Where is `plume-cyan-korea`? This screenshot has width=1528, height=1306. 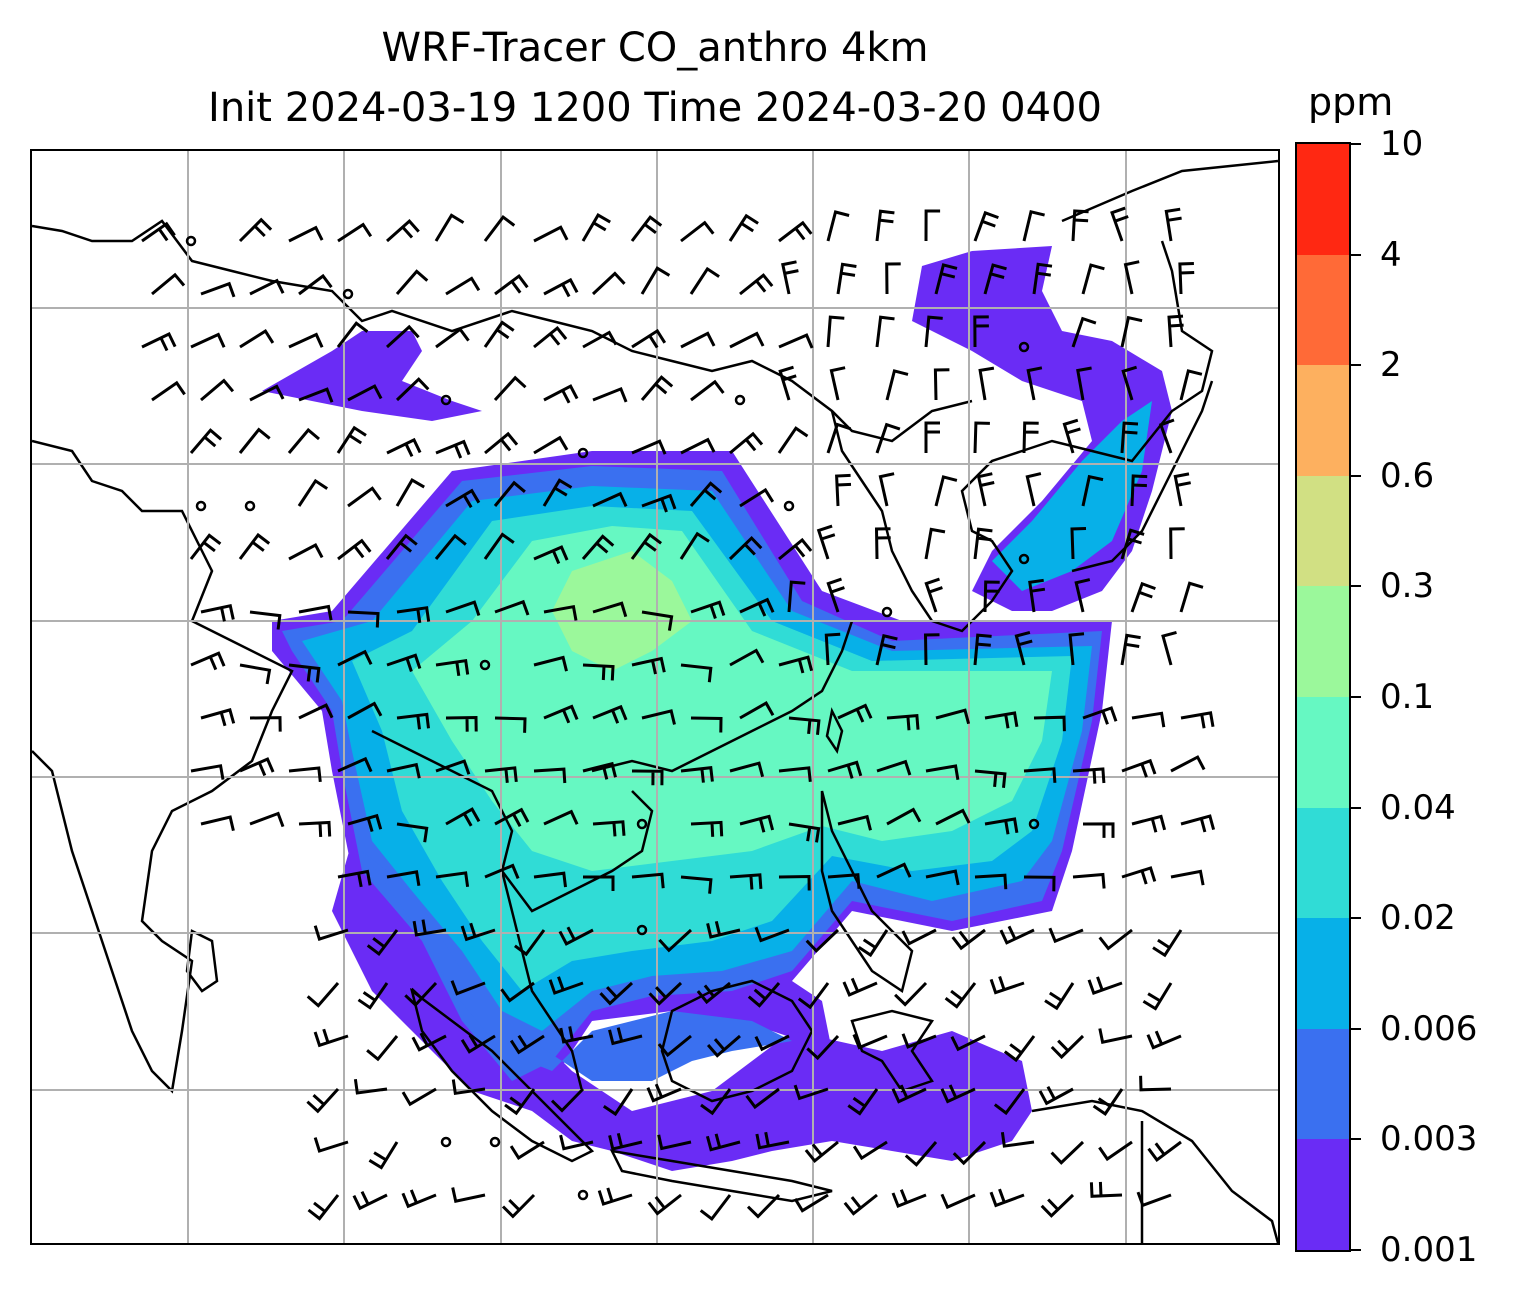 plume-cyan-korea is located at coordinates (1072, 496).